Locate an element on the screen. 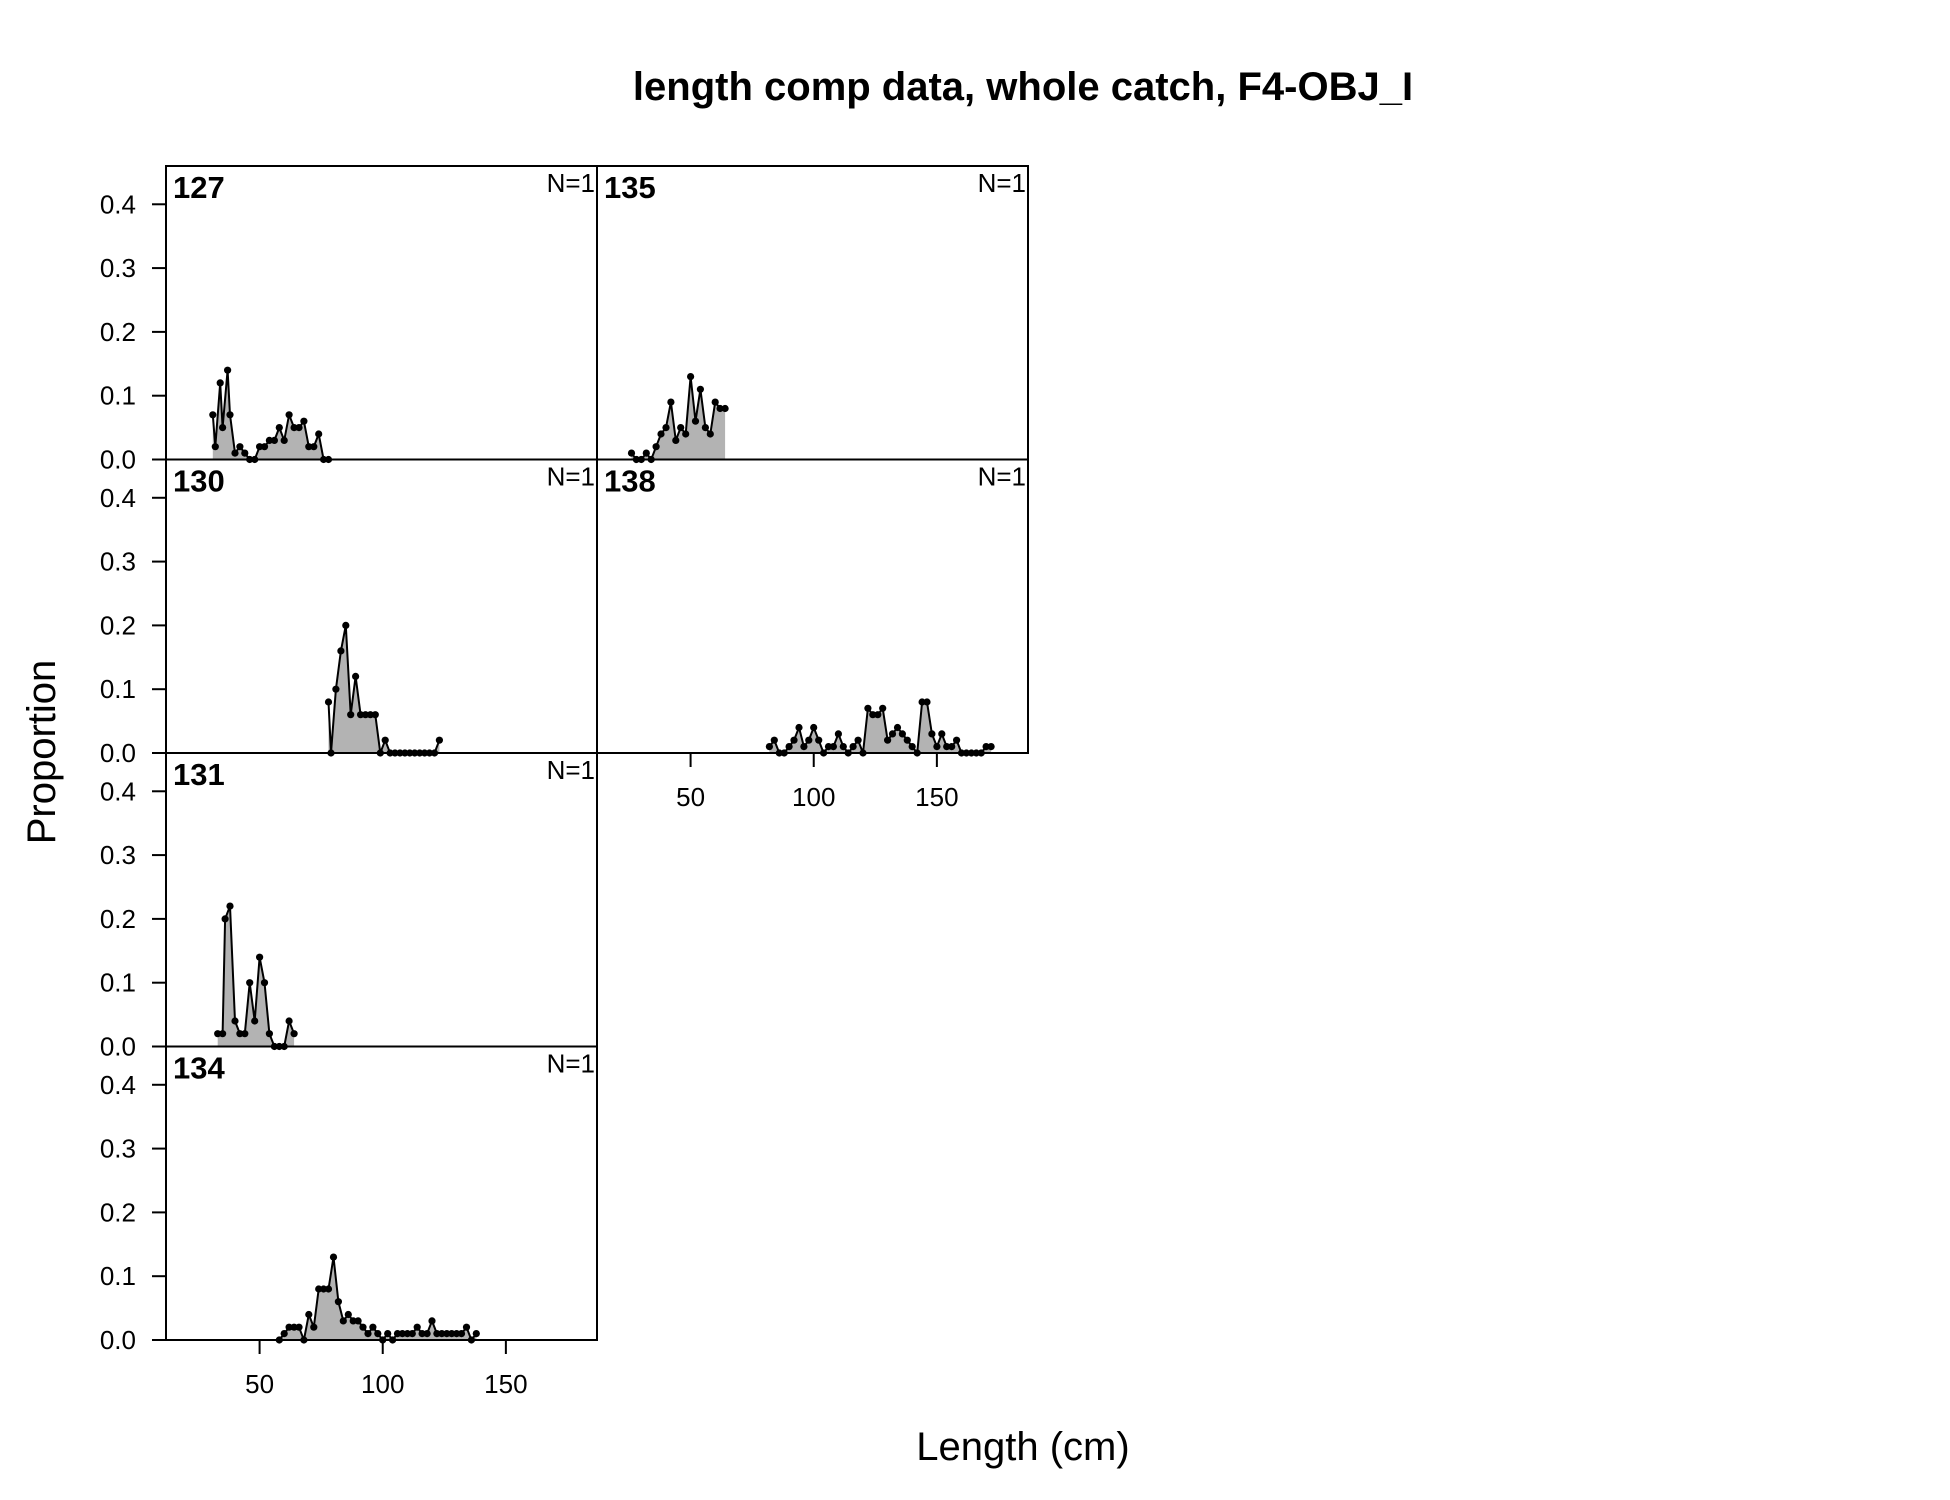  x-axis-label: Length (cm) is located at coordinates (1022, 1447).